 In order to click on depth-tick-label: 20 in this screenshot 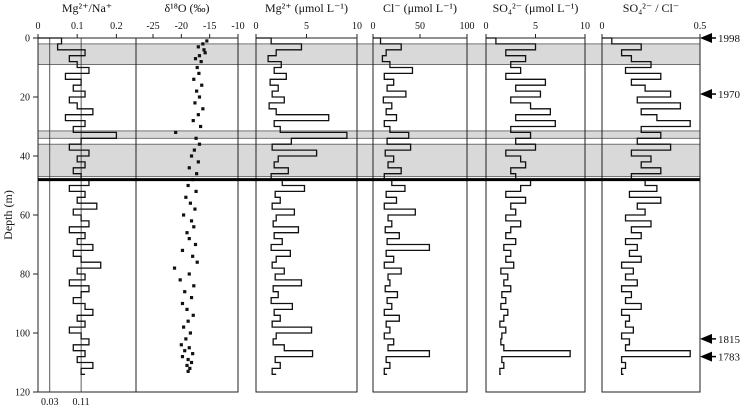, I will do `click(25, 98)`.